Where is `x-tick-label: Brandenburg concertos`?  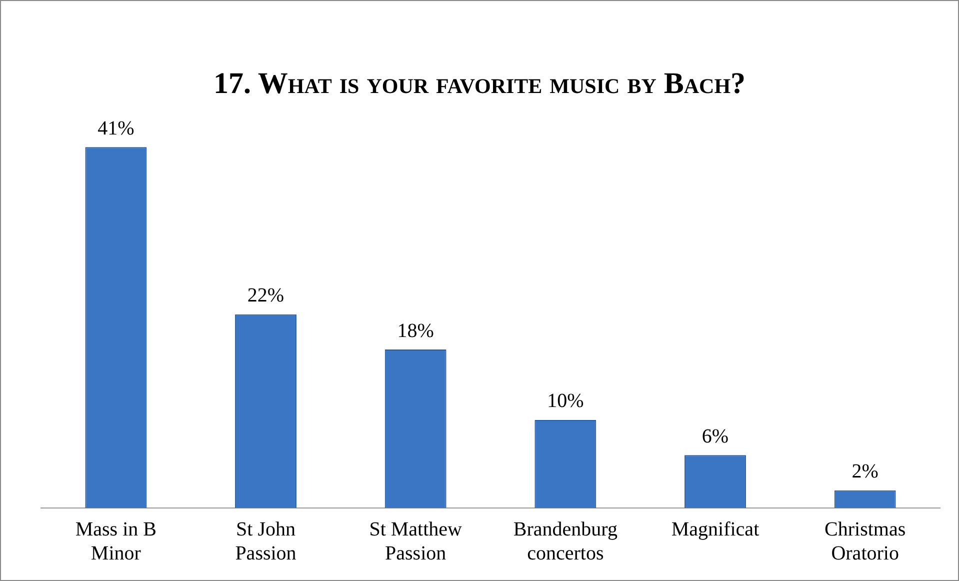 x-tick-label: Brandenburg concertos is located at coordinates (565, 541).